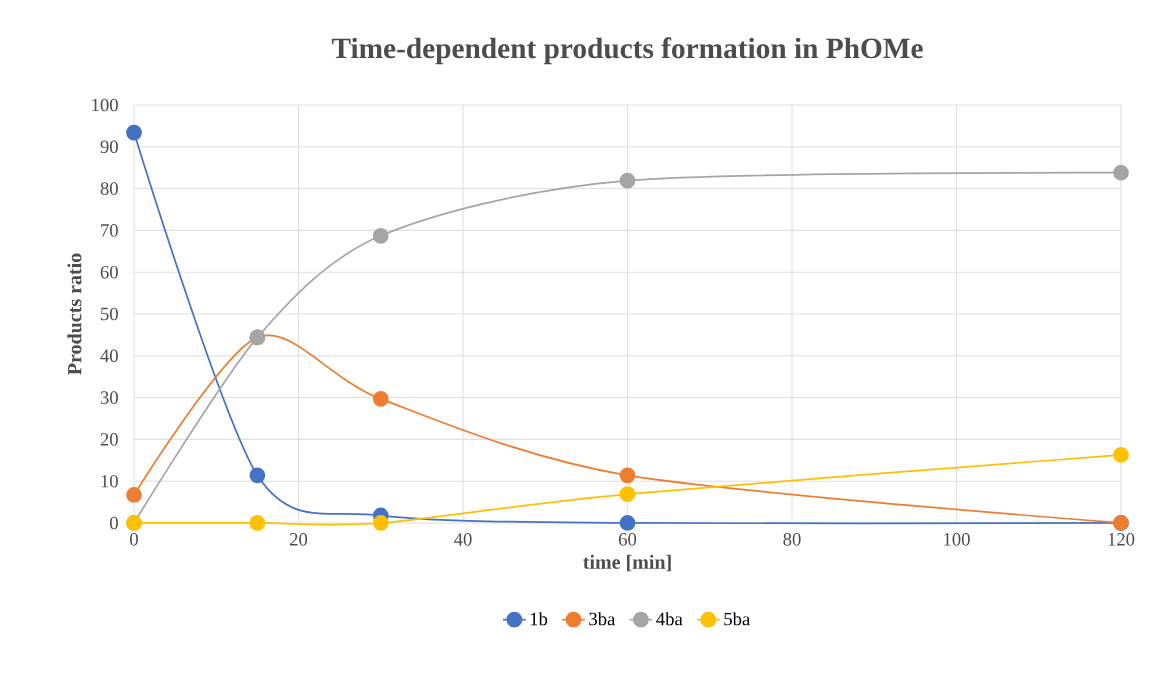 The image size is (1153, 684). I want to click on x-tick-label: 40, so click(463, 539).